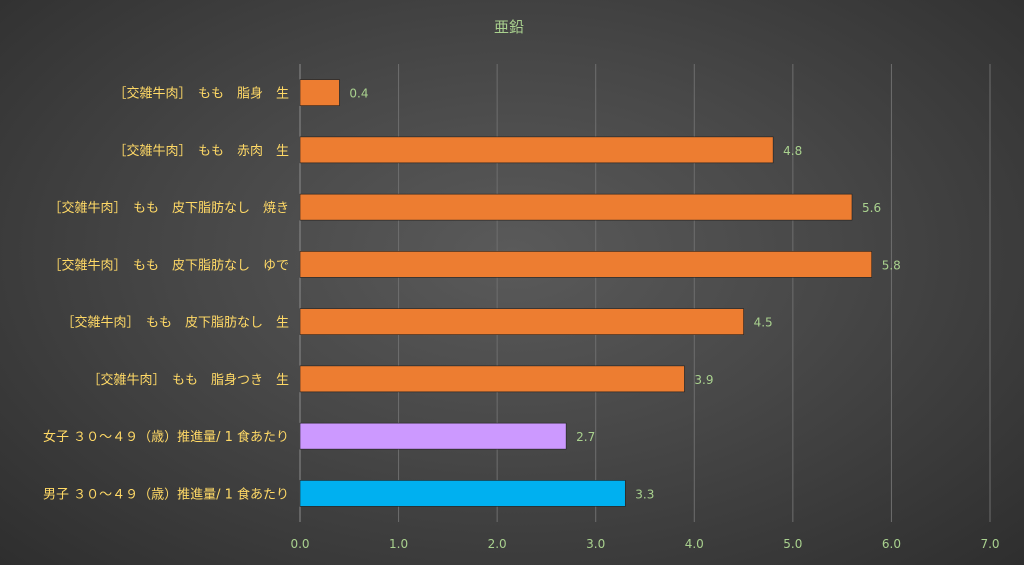 This screenshot has width=1024, height=565. What do you see at coordinates (201, 94) in the screenshot?
I see `category-label: ［交雑牛肉］ もも 脂身 生` at bounding box center [201, 94].